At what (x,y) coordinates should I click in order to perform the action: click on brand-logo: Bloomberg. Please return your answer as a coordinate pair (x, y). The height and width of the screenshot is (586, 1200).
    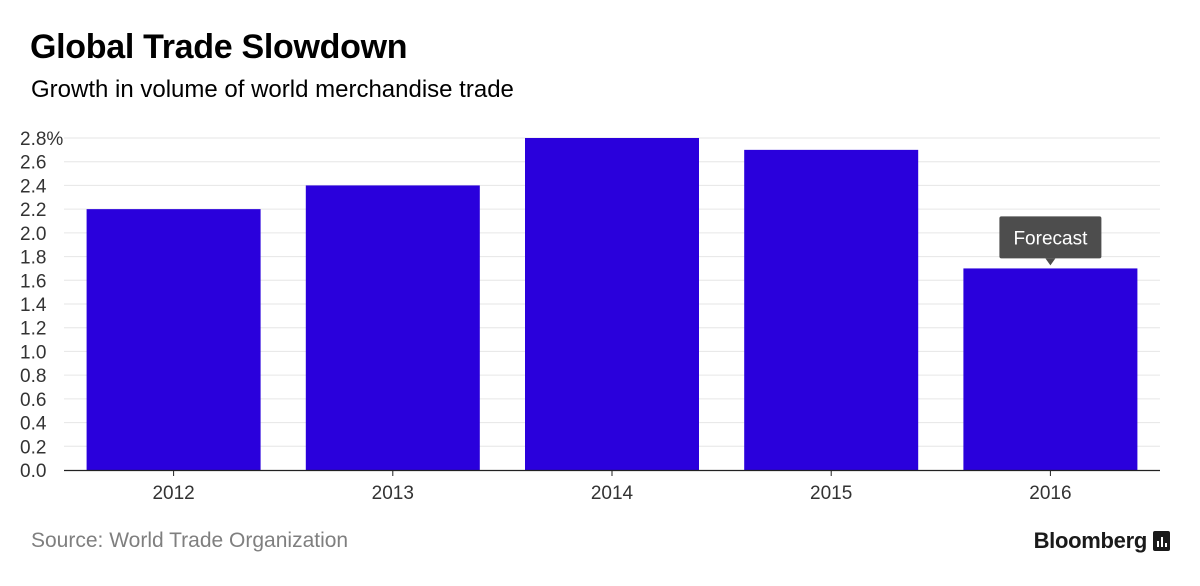
    Looking at the image, I should click on (1102, 541).